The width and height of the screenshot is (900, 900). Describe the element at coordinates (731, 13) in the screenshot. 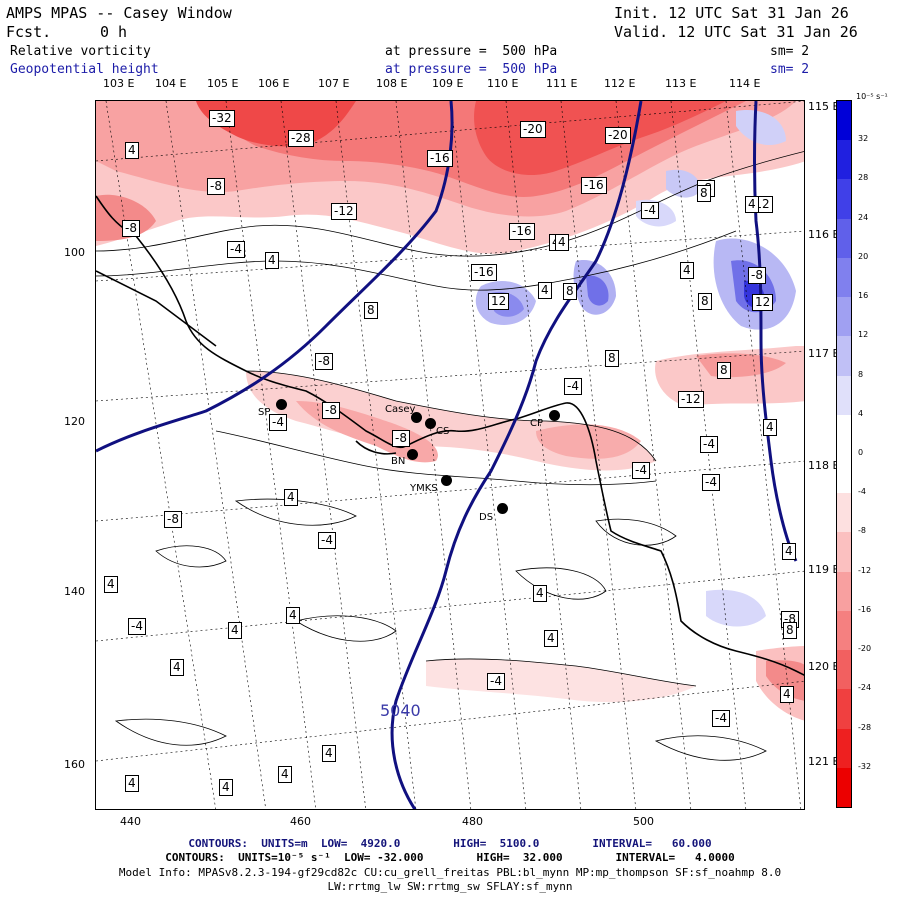

I see `init-time: Init. 12 UTC Sat 31 Jan 26` at that location.